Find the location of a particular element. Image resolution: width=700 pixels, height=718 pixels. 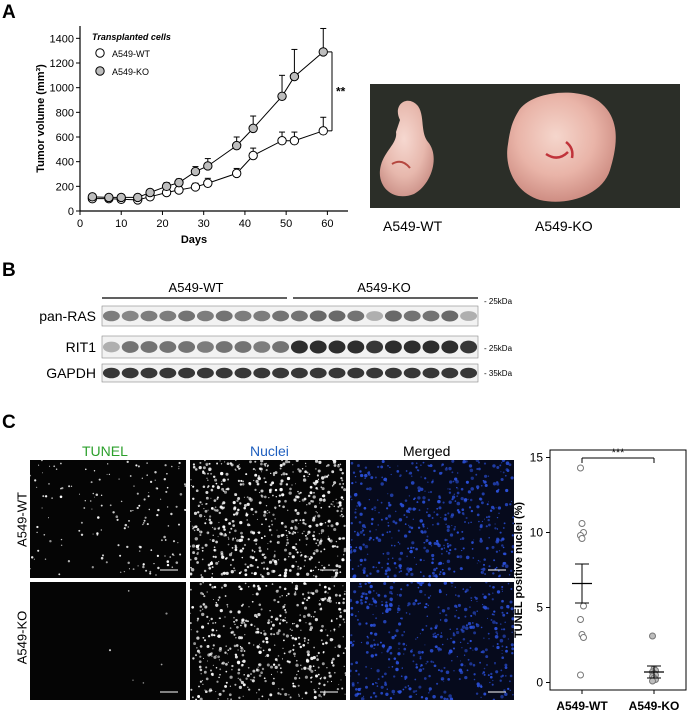

col-header-tunel: TUNEL is located at coordinates (105, 451).